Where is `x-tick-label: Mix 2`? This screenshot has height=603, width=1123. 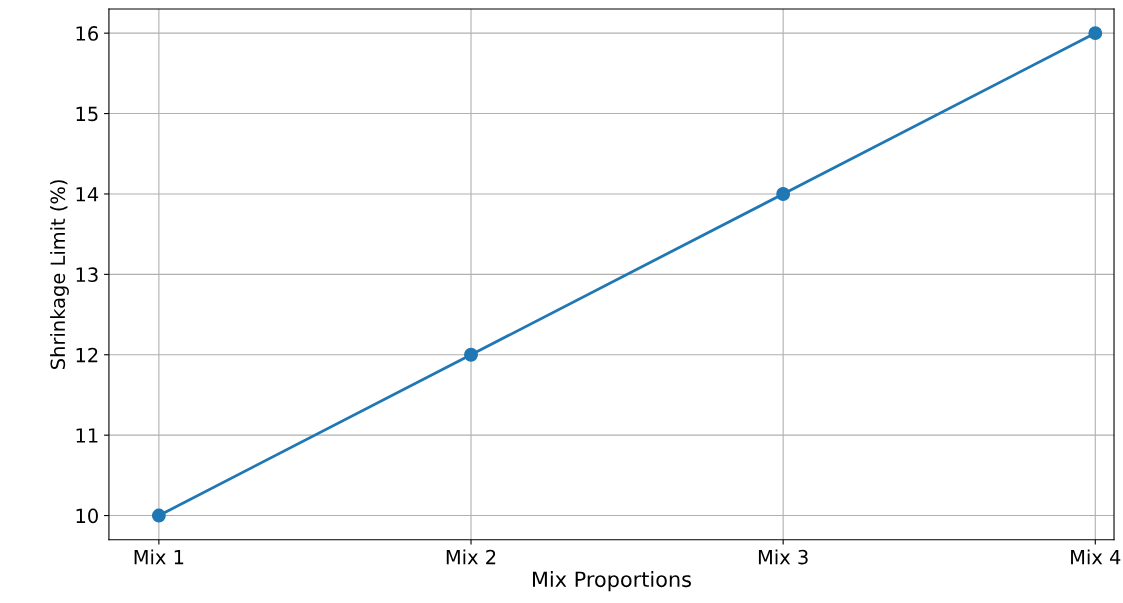
x-tick-label: Mix 2 is located at coordinates (471, 557).